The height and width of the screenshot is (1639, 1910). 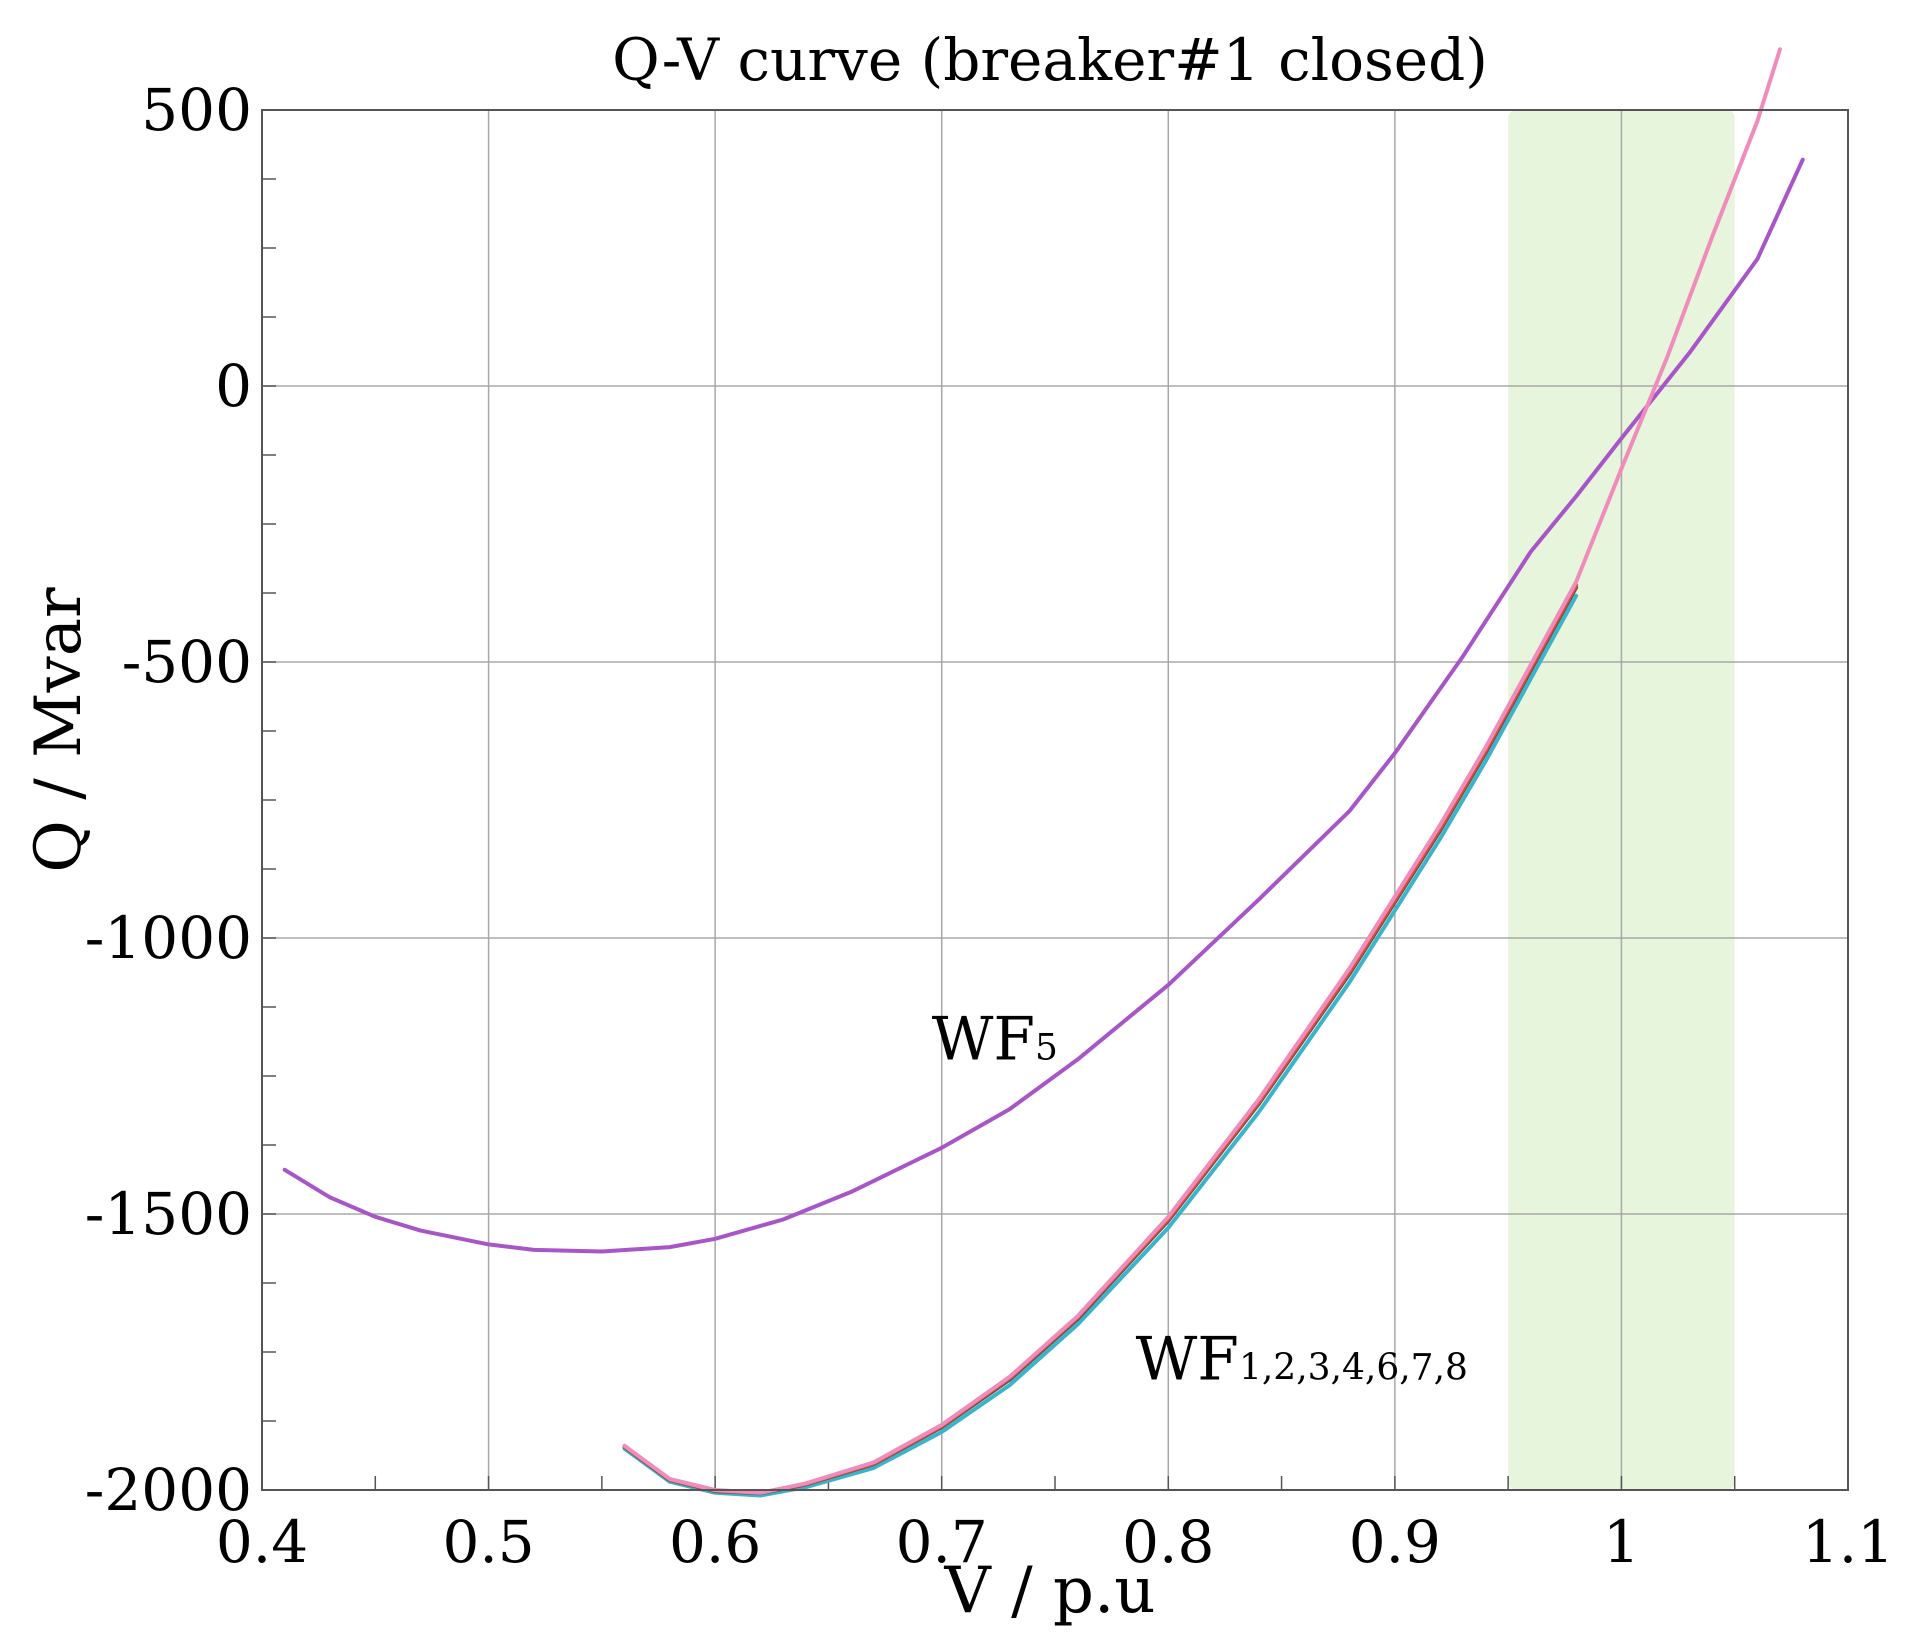 What do you see at coordinates (1050, 1591) in the screenshot?
I see `x-axis-label: V / p.u` at bounding box center [1050, 1591].